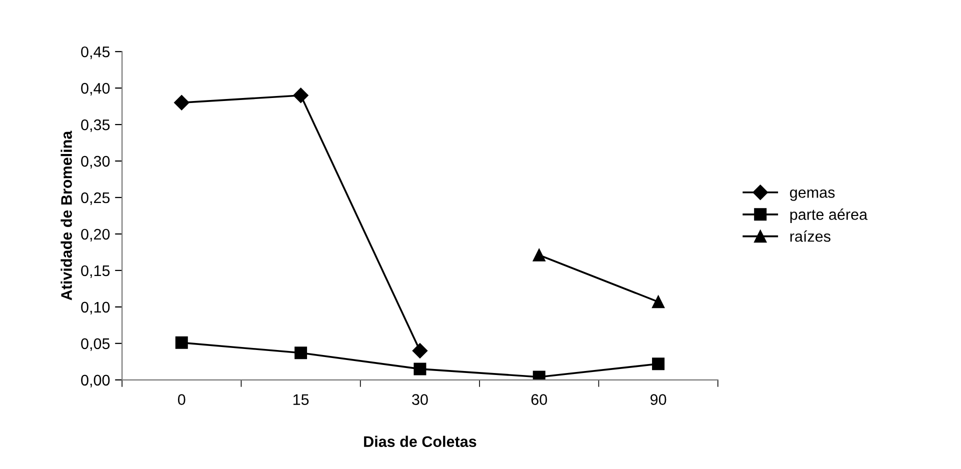  Describe the element at coordinates (95, 308) in the screenshot. I see `y-tick-label: 0,10` at that location.